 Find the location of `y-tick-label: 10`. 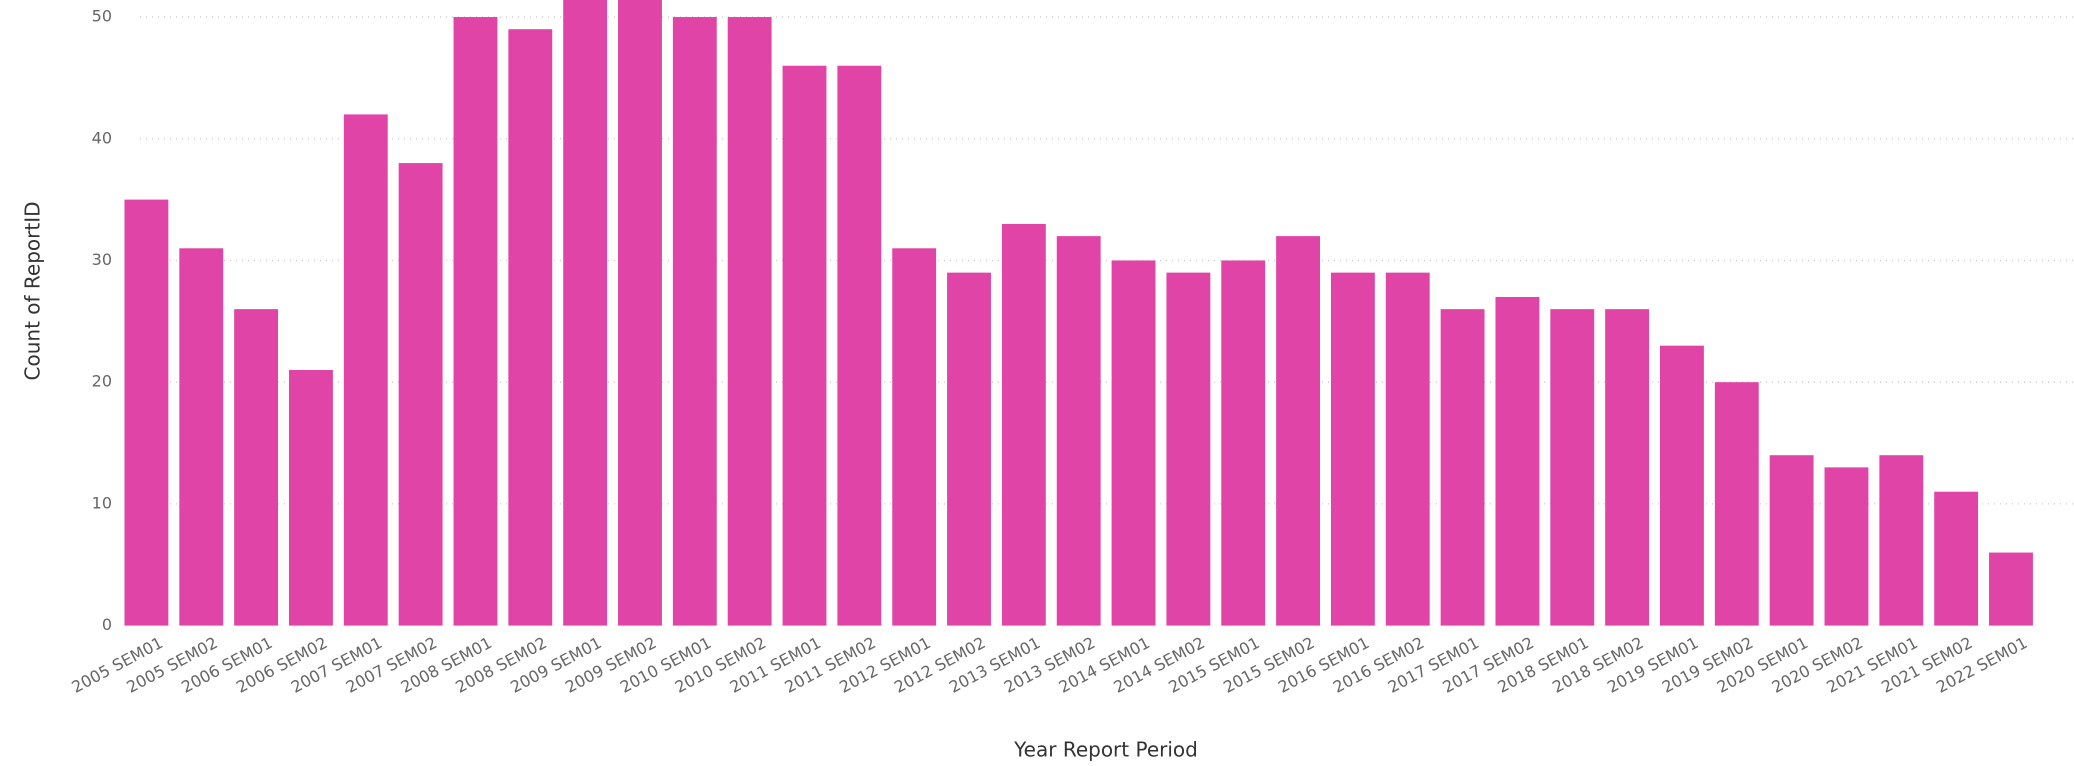

y-tick-label: 10 is located at coordinates (102, 502).